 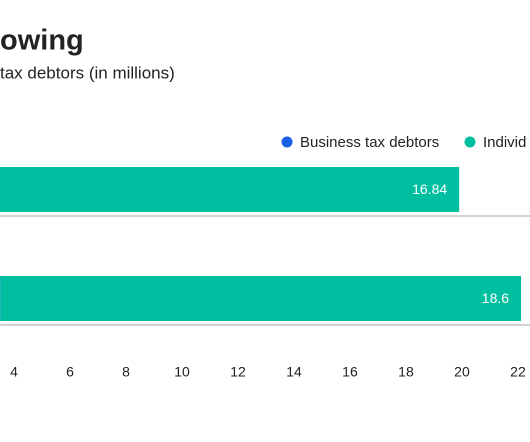 I want to click on legend-label: Business tax debtors, so click(x=369, y=142).